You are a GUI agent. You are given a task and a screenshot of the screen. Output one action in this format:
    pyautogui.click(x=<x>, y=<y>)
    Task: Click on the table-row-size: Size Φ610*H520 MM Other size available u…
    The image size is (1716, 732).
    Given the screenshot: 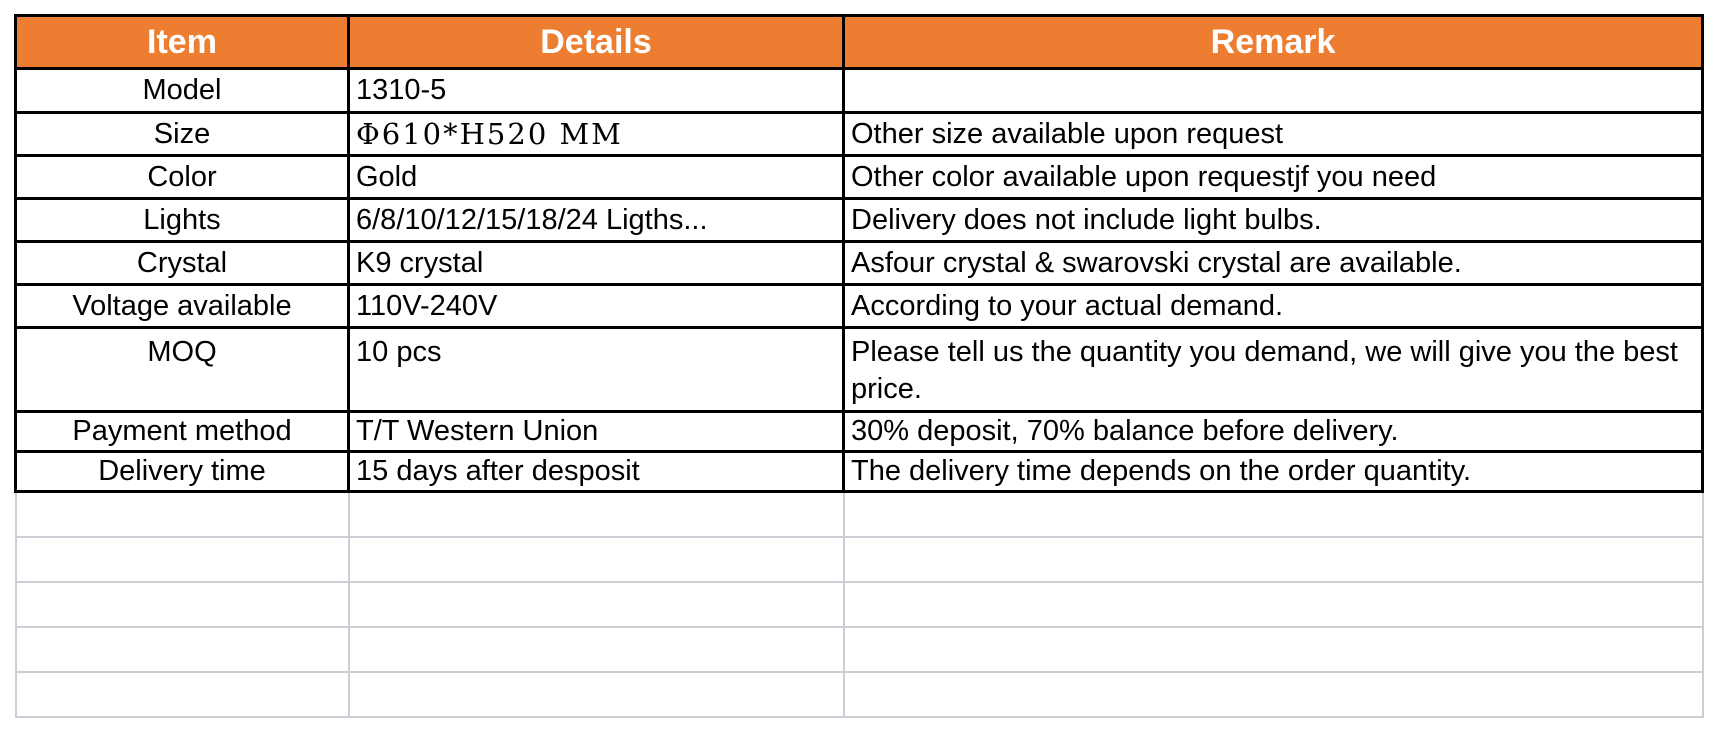 What is the action you would take?
    pyautogui.click(x=859, y=134)
    